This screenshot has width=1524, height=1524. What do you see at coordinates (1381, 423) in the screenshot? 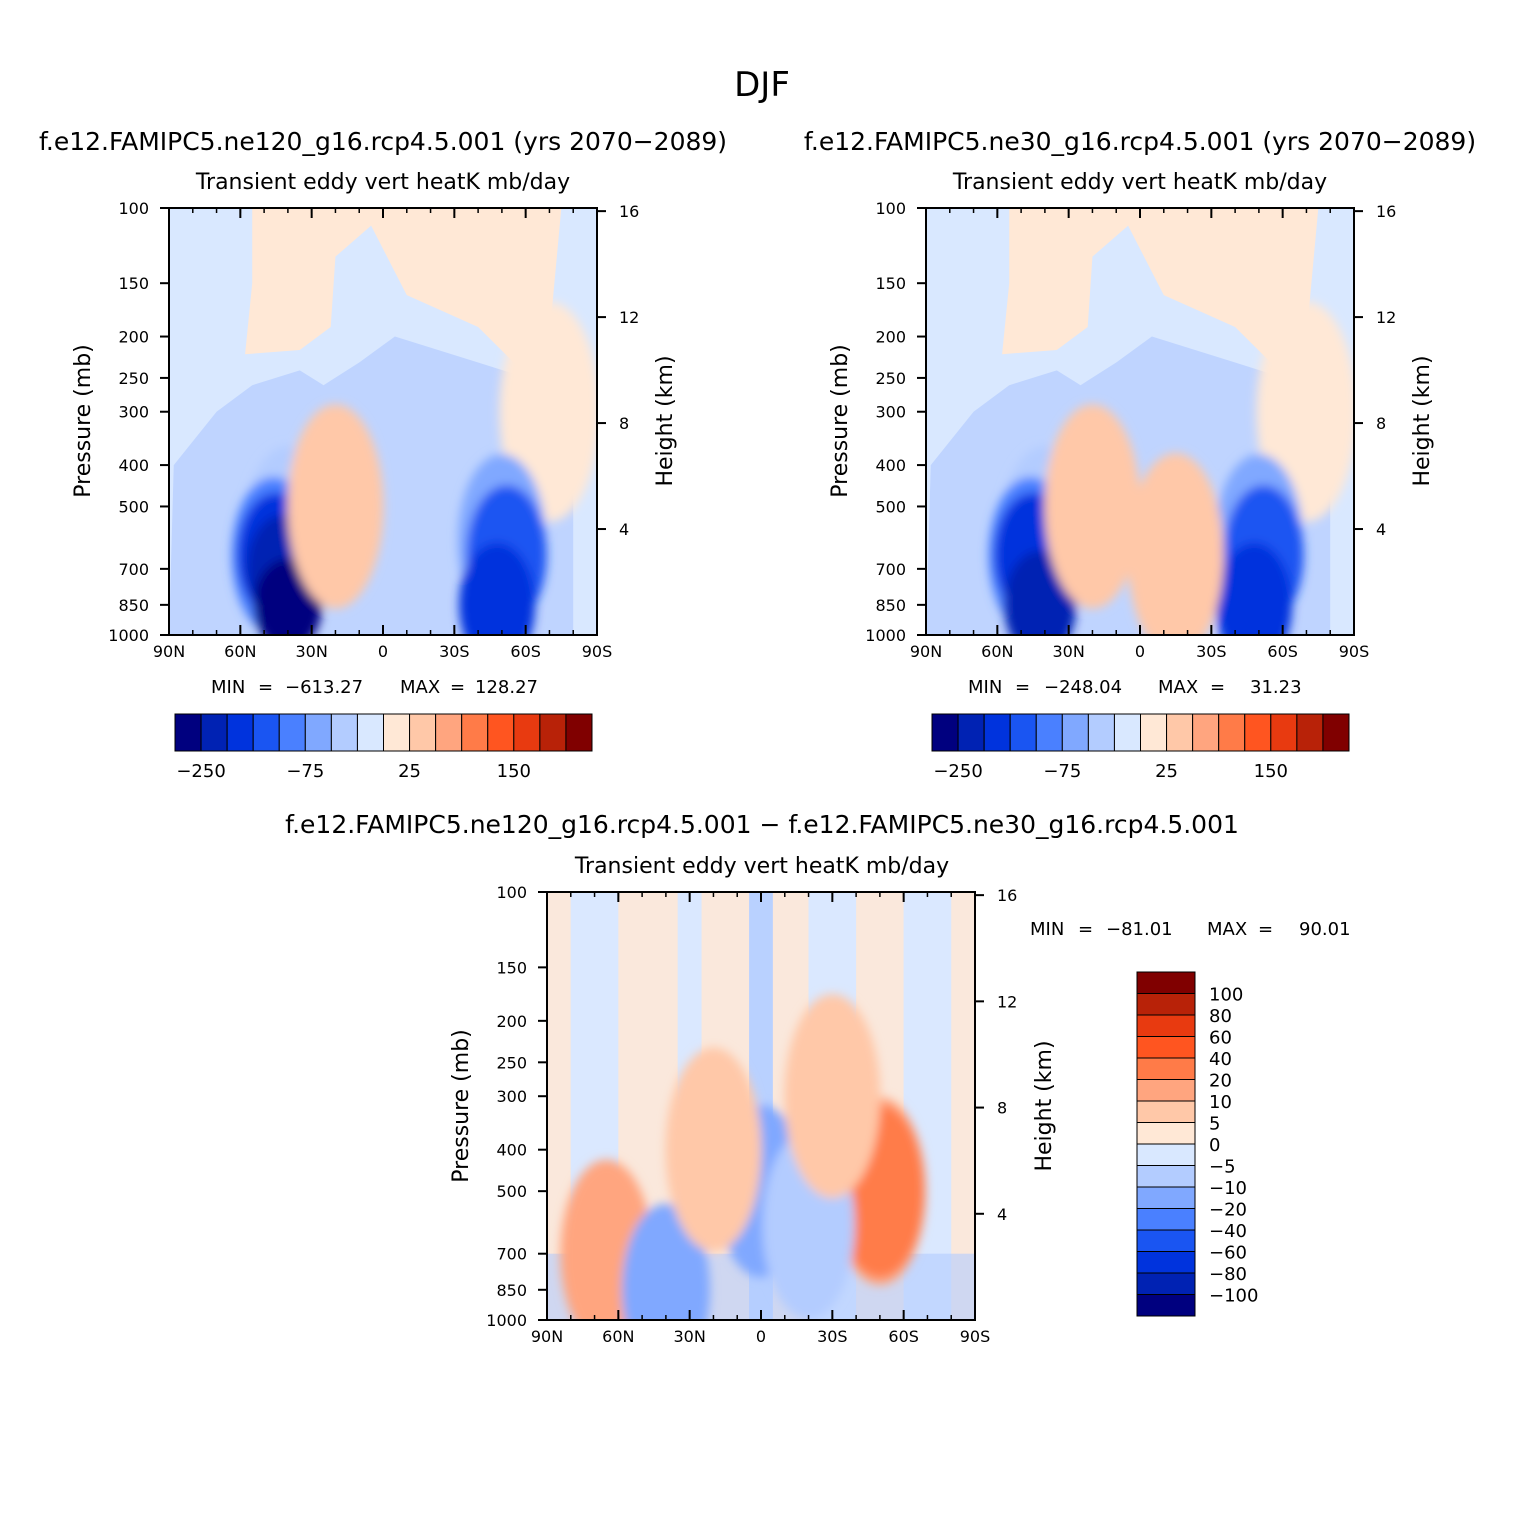
I see `y-right-tick-label: 8` at bounding box center [1381, 423].